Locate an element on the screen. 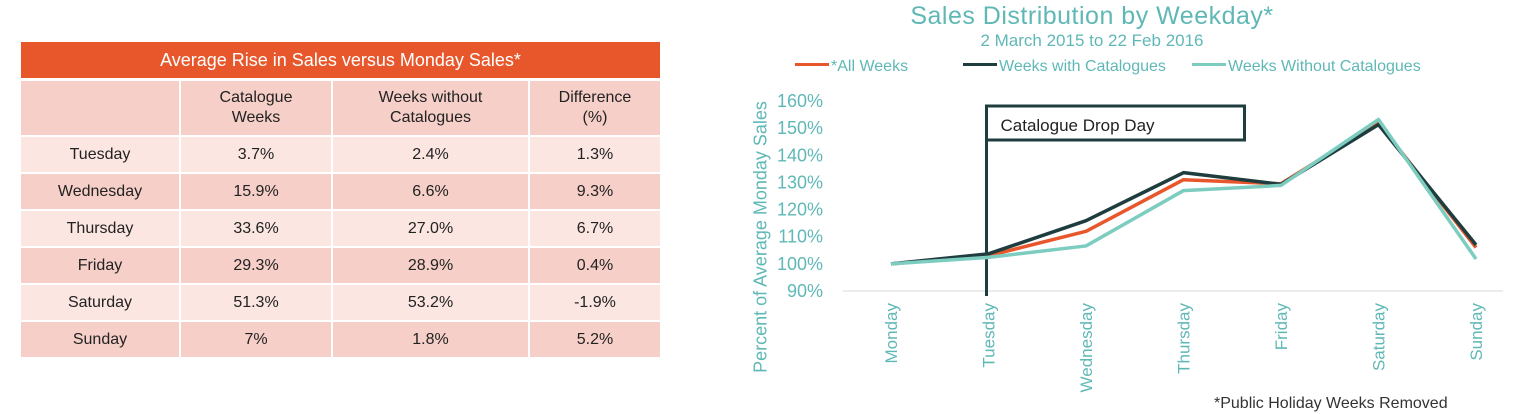 The width and height of the screenshot is (1533, 414). callout-label: Catalogue Drop Day is located at coordinates (1078, 125).